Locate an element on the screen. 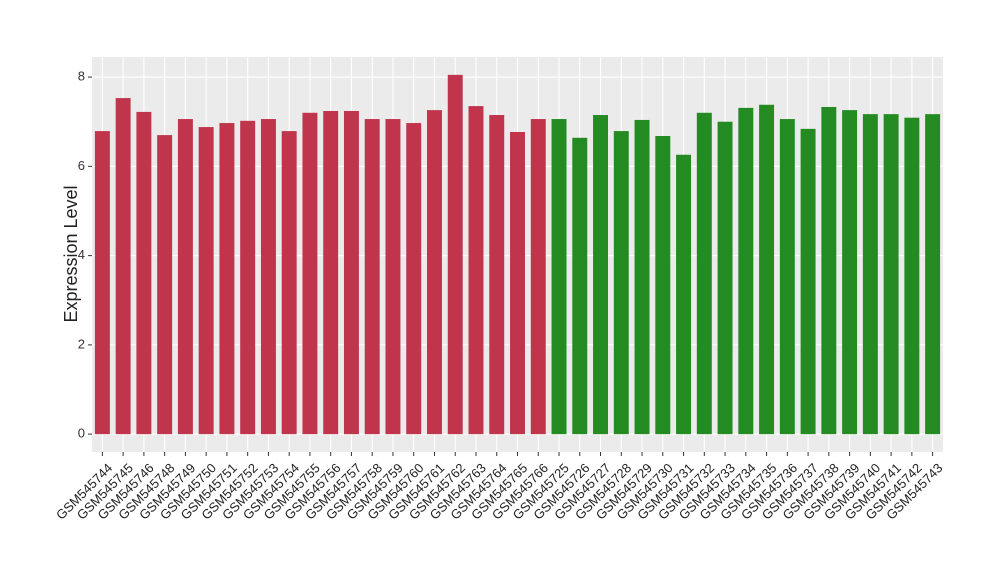 Image resolution: width=1000 pixels, height=580 pixels. y-axis-title: Expression Level is located at coordinates (71, 253).